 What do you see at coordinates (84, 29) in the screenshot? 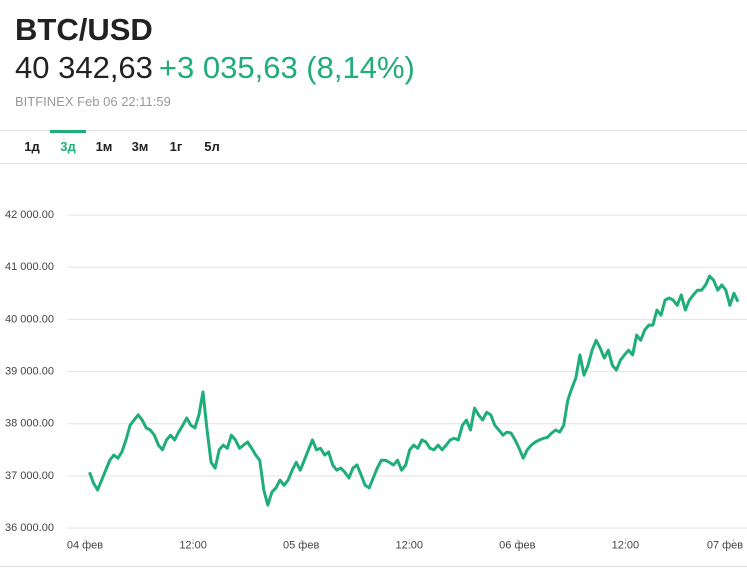
I see `title: BTC/USD` at bounding box center [84, 29].